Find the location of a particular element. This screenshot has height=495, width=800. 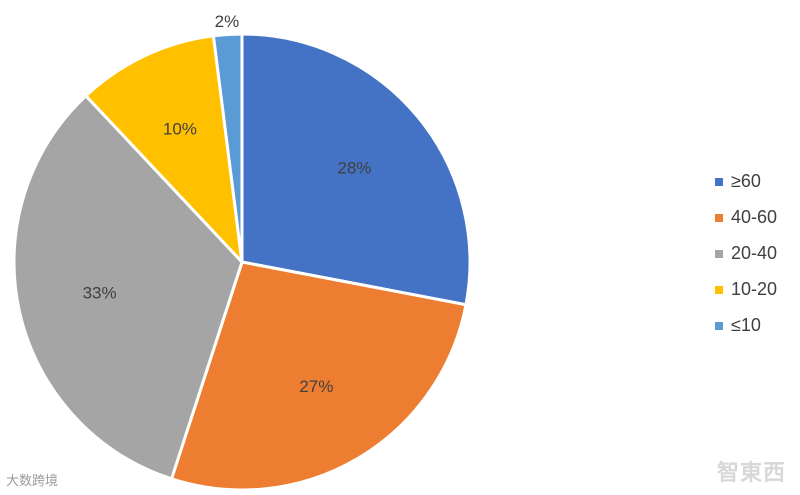

legend-swatch-ge60 is located at coordinates (719, 182).